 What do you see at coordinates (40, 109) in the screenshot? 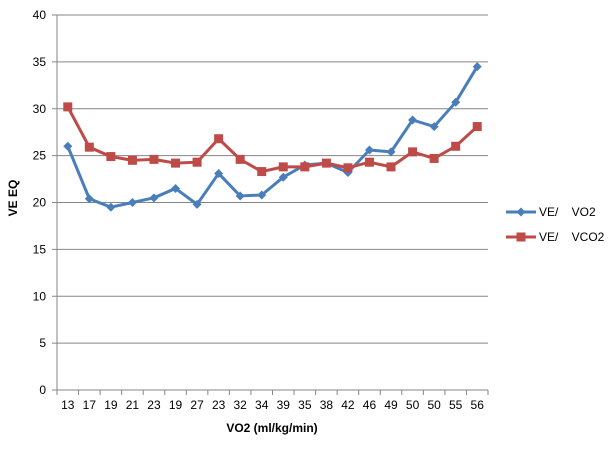
I see `y-tick-label: 30` at bounding box center [40, 109].